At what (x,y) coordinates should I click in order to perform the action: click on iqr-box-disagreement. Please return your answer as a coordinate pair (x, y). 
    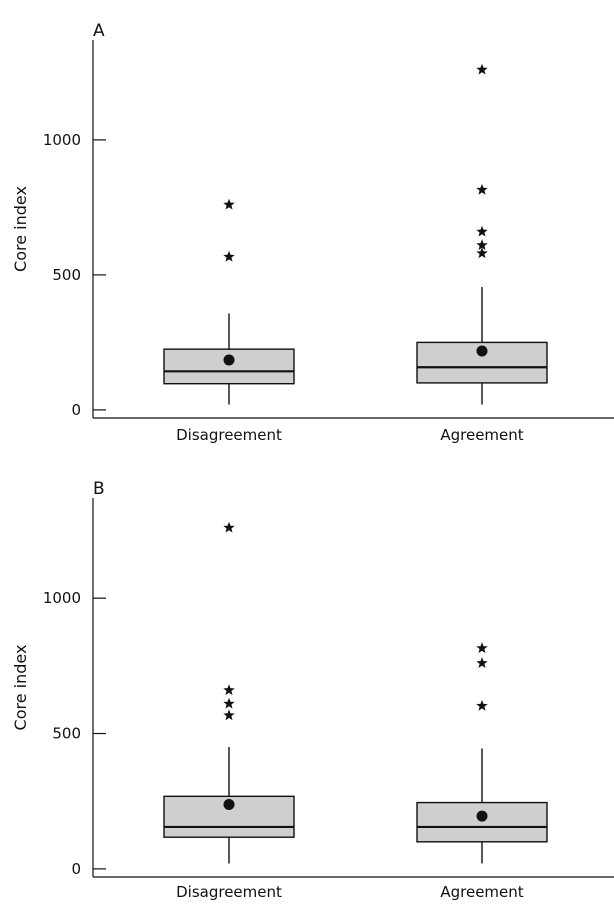
    Looking at the image, I should click on (229, 366).